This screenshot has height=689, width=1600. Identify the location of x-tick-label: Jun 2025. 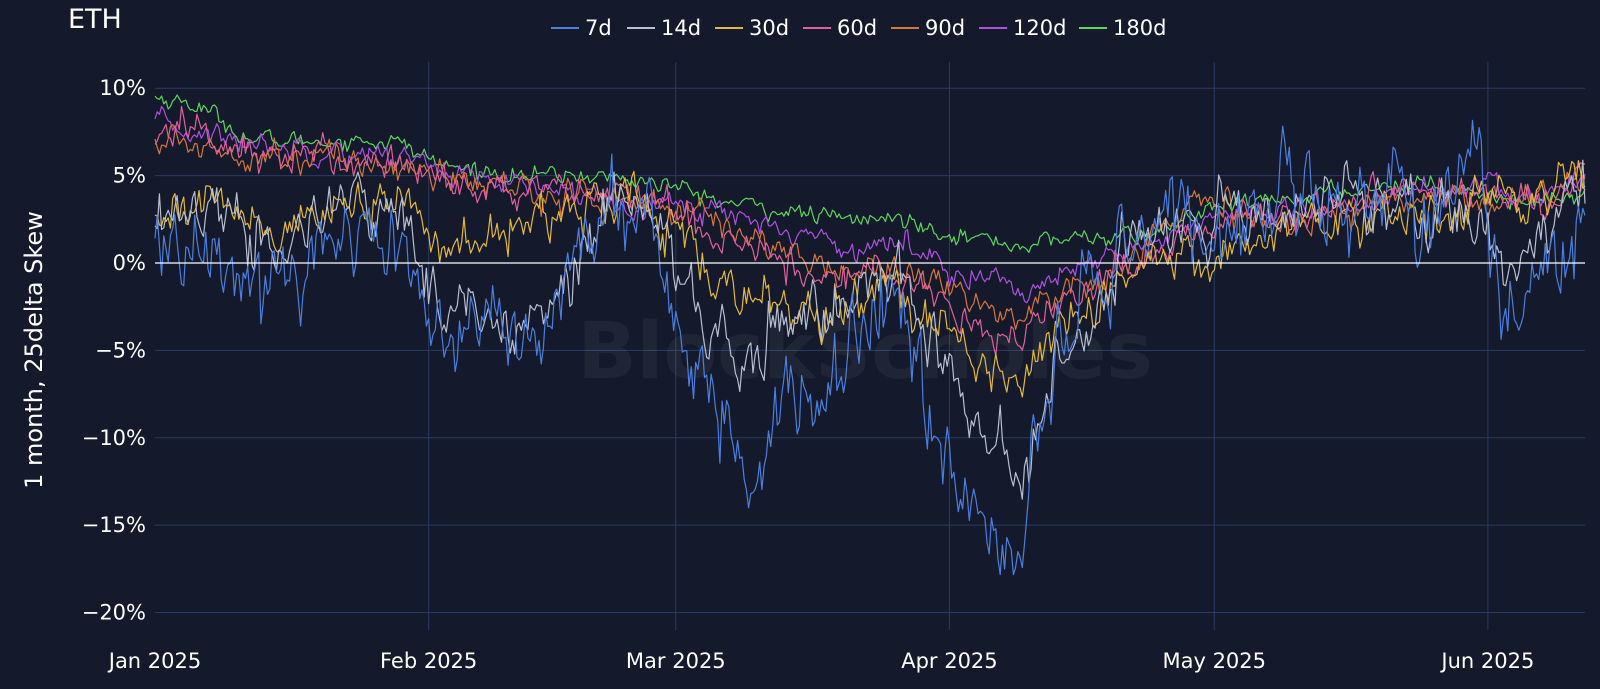
(1486, 661).